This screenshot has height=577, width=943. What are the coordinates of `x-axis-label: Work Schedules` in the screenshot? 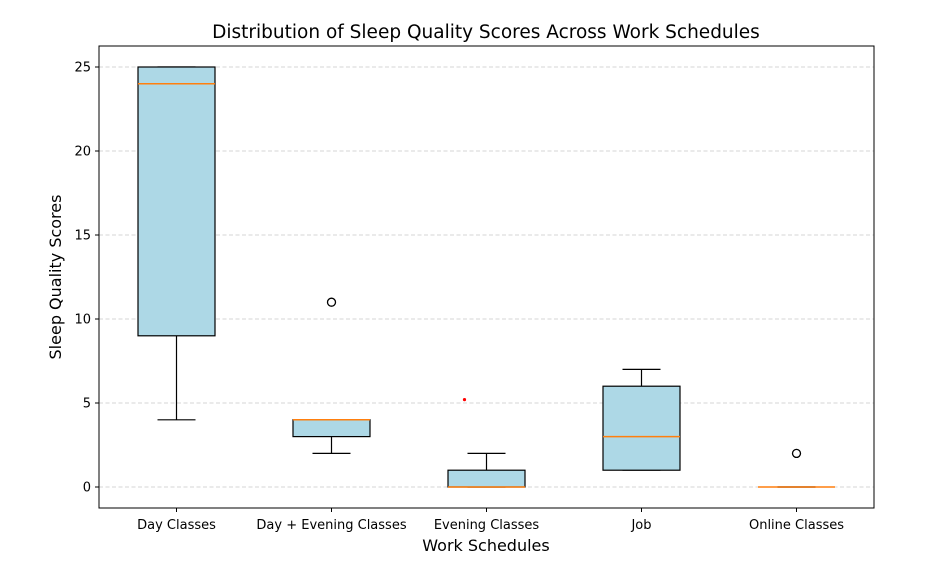 It's located at (485, 545).